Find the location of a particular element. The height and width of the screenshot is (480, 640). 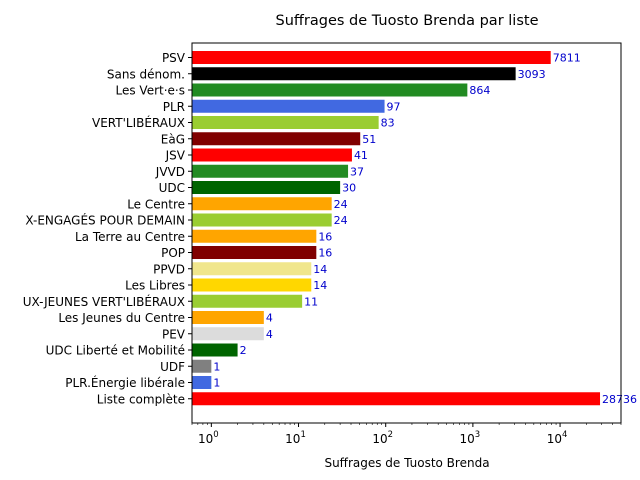

bar-value-label: 97 is located at coordinates (394, 106).